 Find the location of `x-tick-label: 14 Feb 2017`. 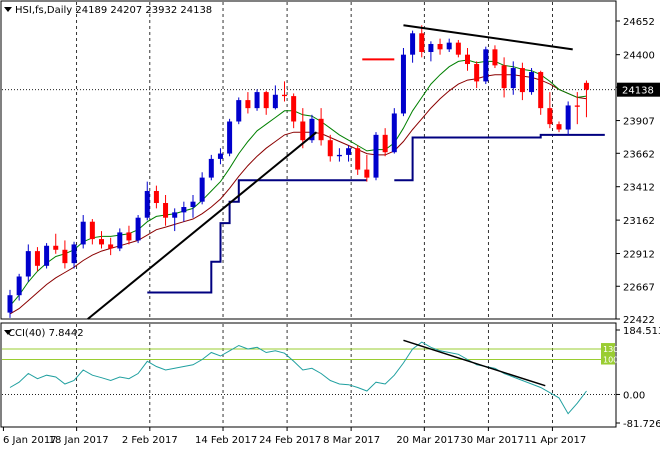

x-tick-label: 14 Feb 2017 is located at coordinates (226, 440).